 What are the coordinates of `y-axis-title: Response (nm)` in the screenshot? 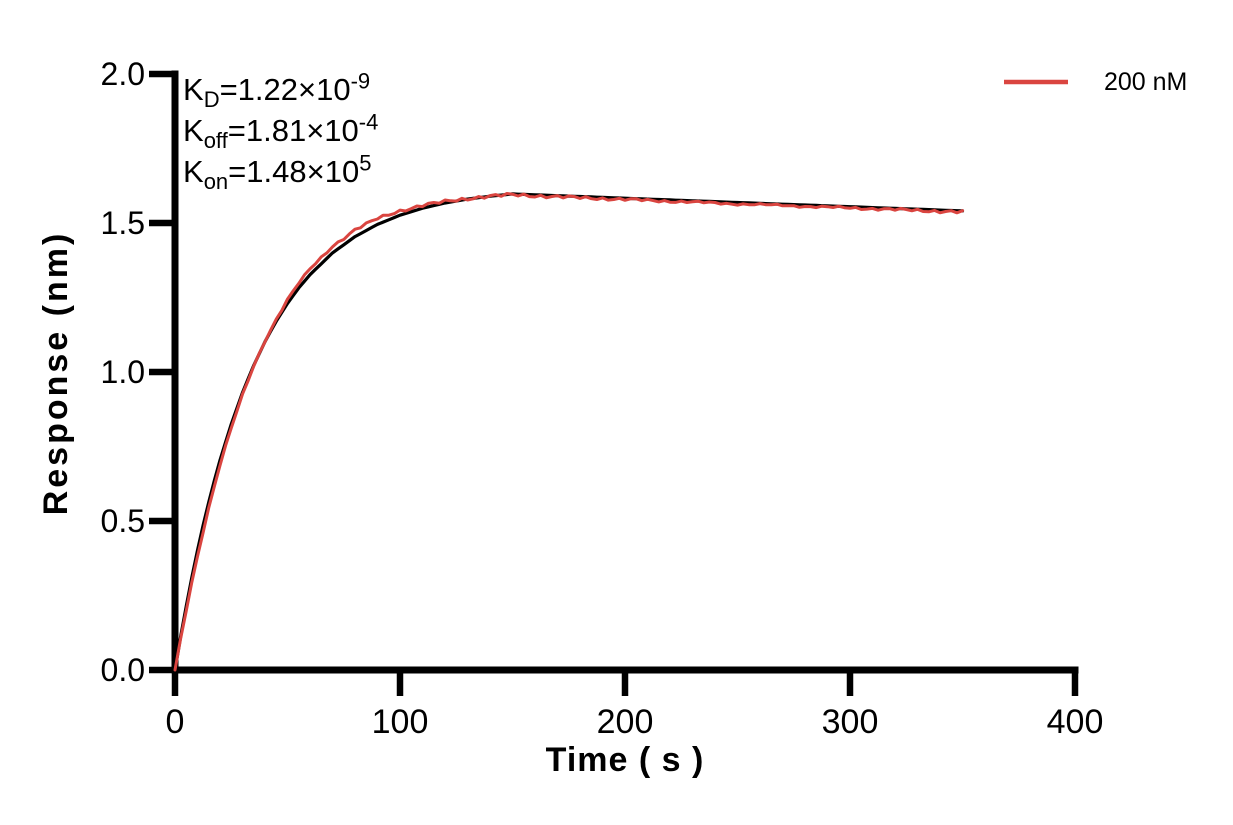 It's located at (56, 373).